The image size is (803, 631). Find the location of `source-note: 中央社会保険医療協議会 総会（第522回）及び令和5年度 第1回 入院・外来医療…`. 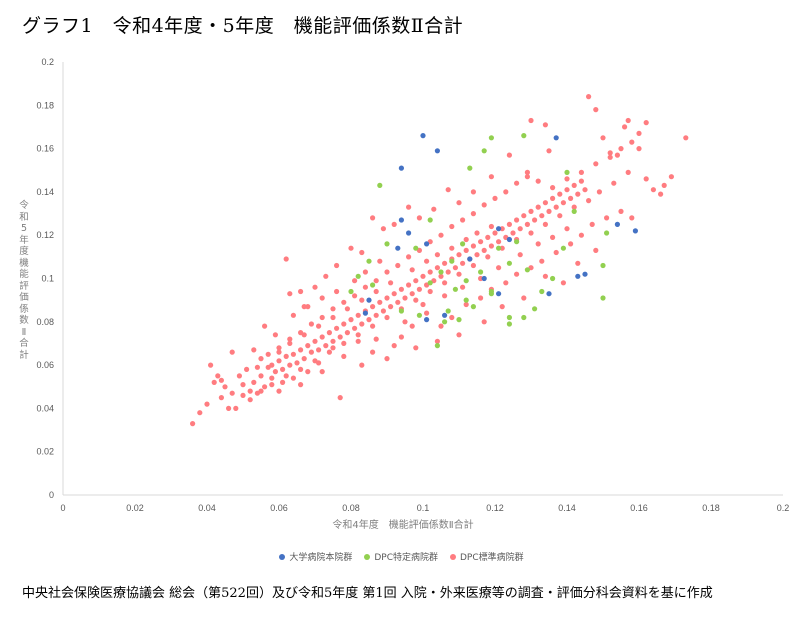

source-note: 中央社会保険医療協議会 総会（第522回）及び令和5年度 第1回 入院・外来医療… is located at coordinates (367, 593).